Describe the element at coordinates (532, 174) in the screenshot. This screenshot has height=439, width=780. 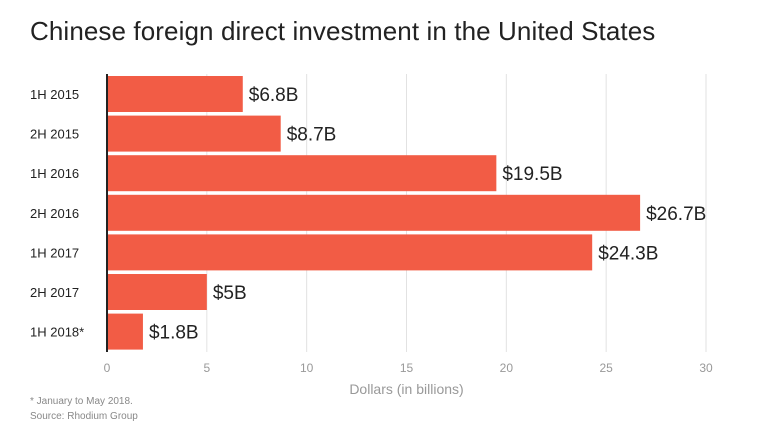
I see `data-label: $19.5B` at that location.